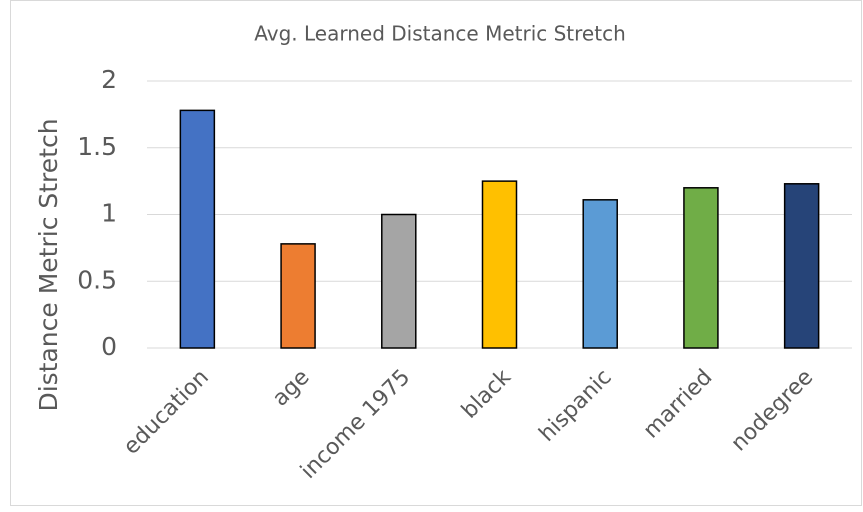  What do you see at coordinates (109, 213) in the screenshot?
I see `y-tick-label: 1` at bounding box center [109, 213].